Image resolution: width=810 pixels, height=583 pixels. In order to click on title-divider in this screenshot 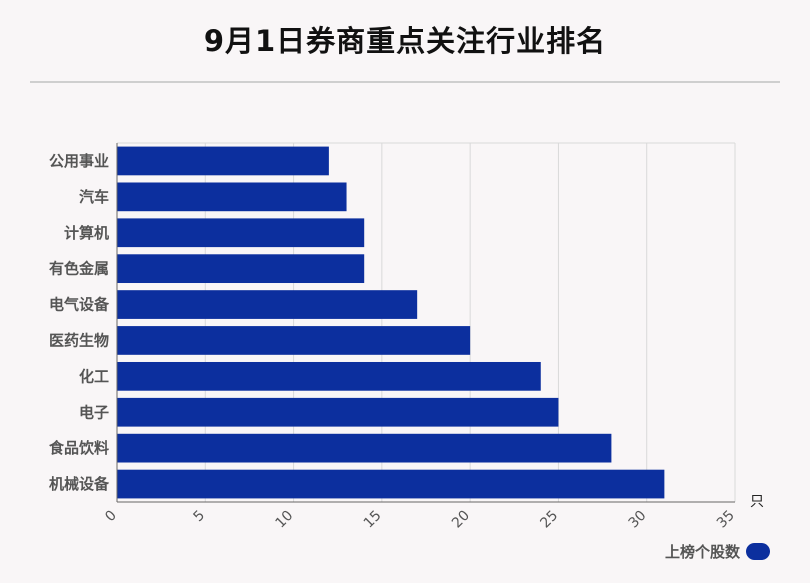, I will do `click(405, 82)`.